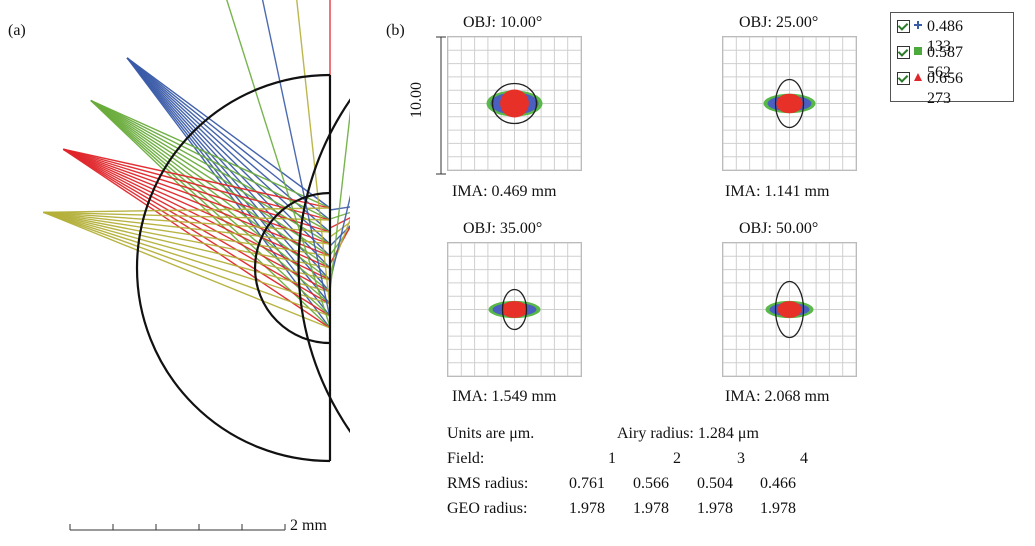 This screenshot has height=546, width=1035. Describe the element at coordinates (491, 433) in the screenshot. I see `units-note: Units are μm.` at that location.